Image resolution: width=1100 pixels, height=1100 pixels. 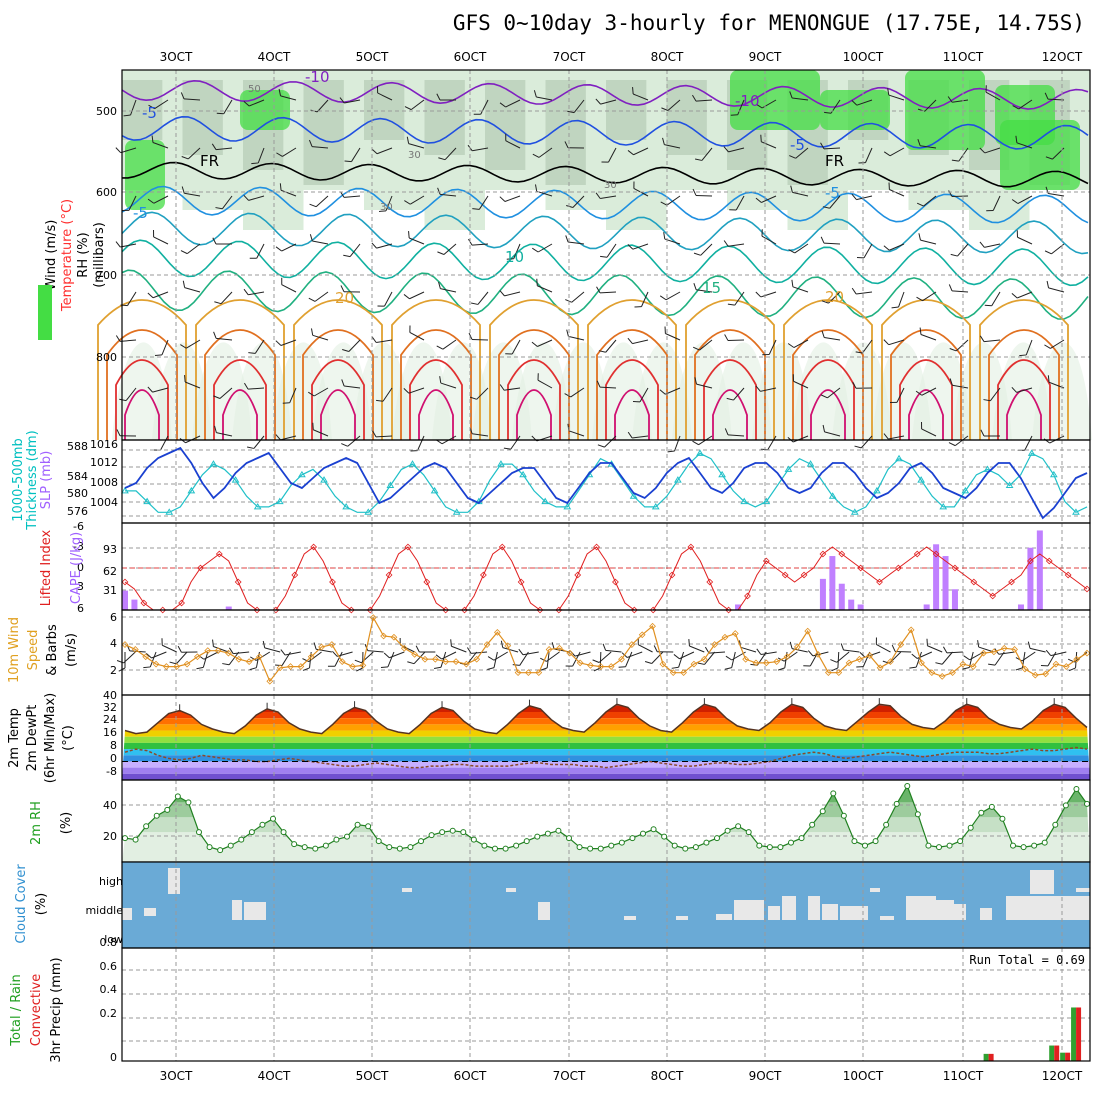 I want to click on rh-tick-label: 20, so click(x=110, y=836).